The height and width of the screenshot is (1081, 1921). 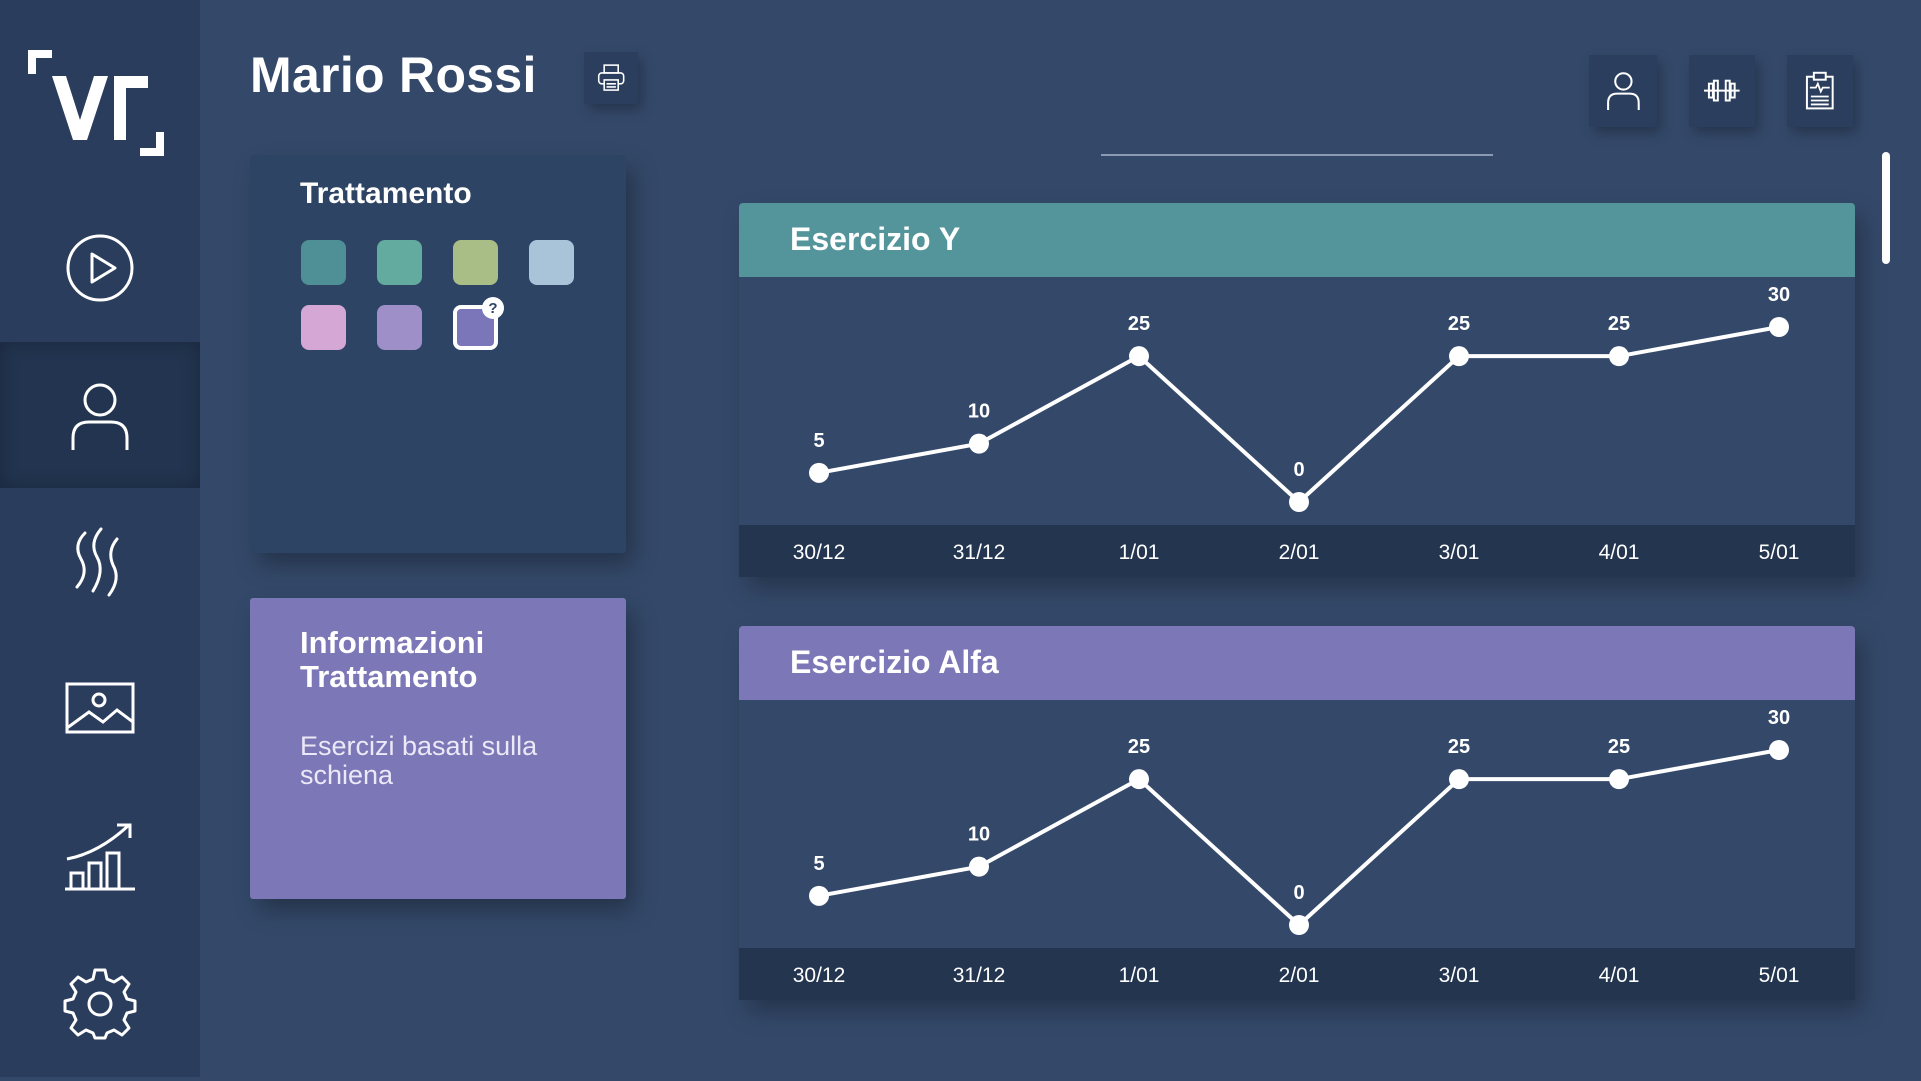 I want to click on print-button, so click(x=611, y=78).